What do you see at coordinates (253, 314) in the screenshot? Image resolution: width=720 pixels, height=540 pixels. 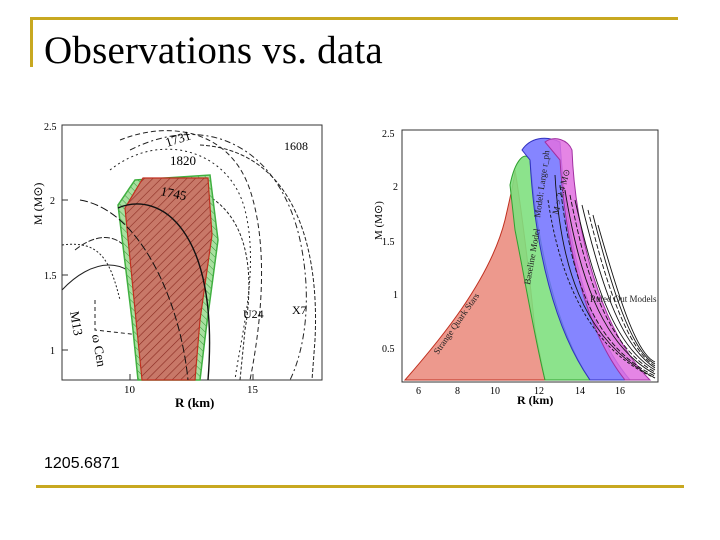 I see `label-u24: U24` at bounding box center [253, 314].